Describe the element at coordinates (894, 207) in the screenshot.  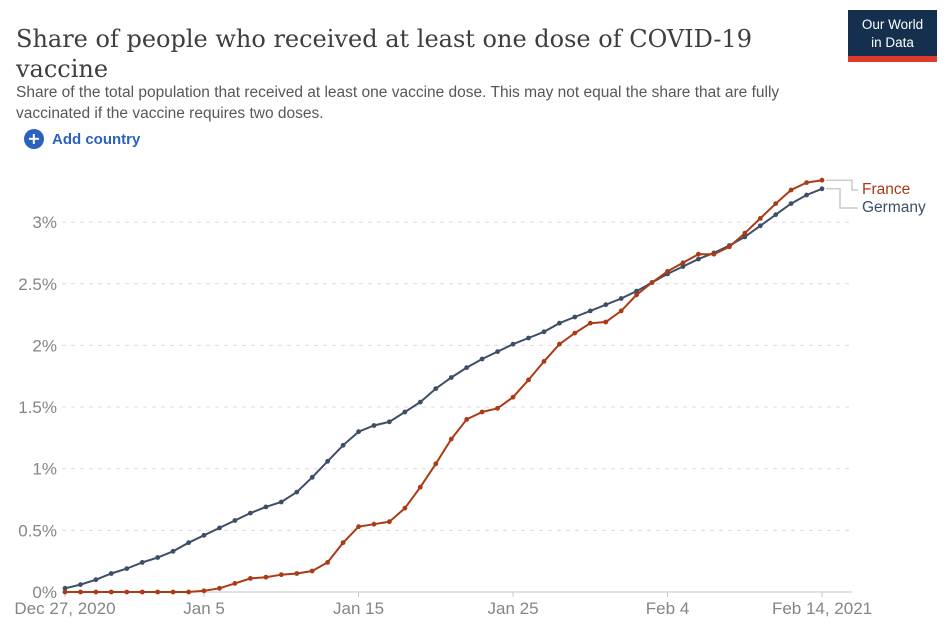
I see `legend-item-germany: Germany` at that location.